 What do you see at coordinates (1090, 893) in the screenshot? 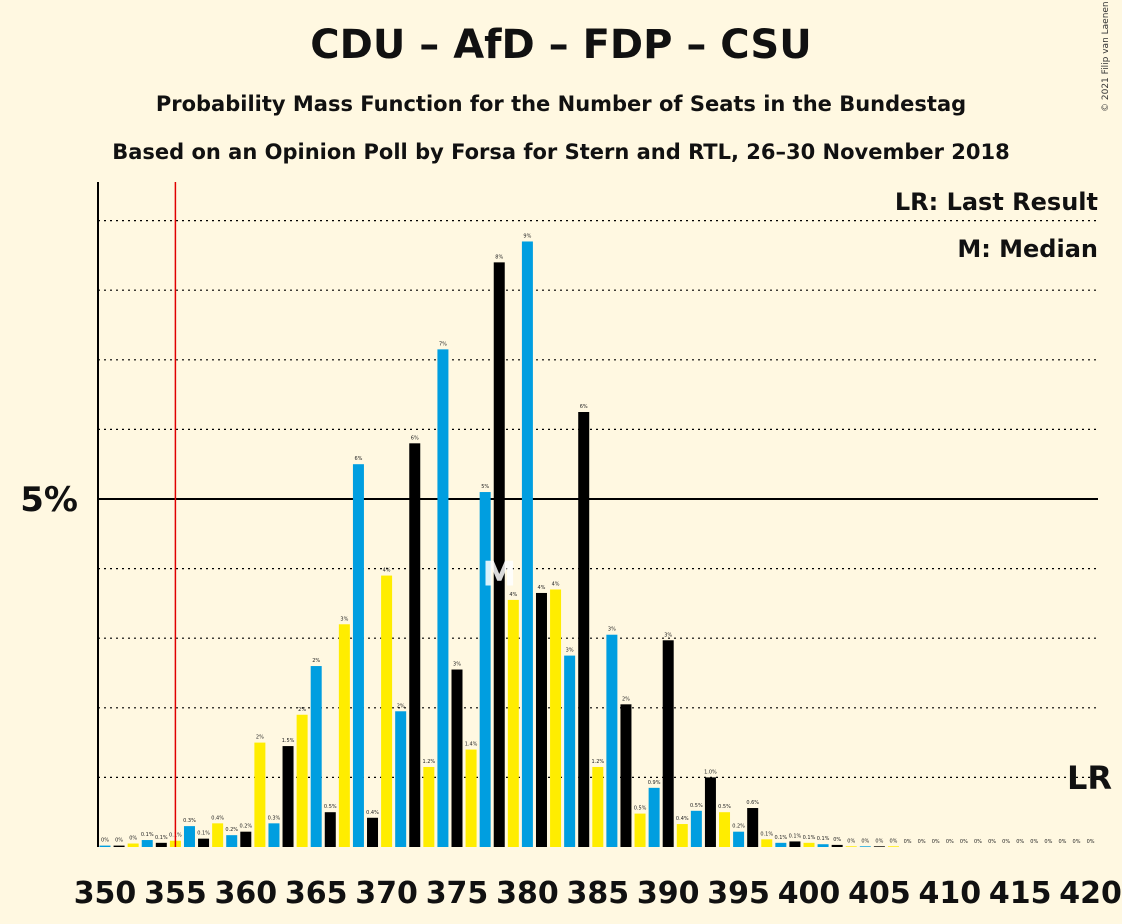
I see `x-tick-label: 420` at bounding box center [1090, 893].